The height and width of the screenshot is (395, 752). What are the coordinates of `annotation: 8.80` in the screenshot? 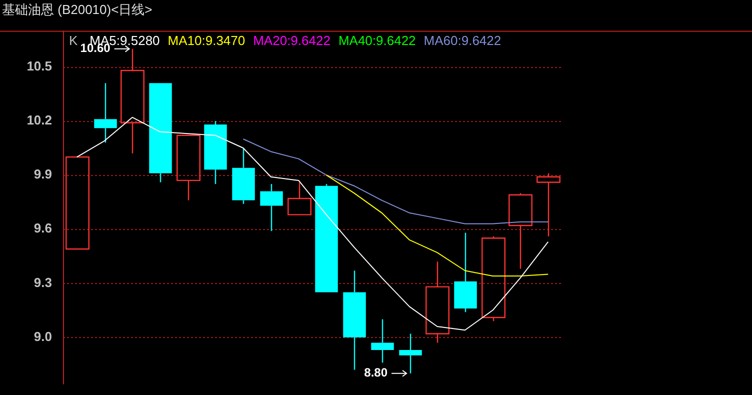 It's located at (376, 373).